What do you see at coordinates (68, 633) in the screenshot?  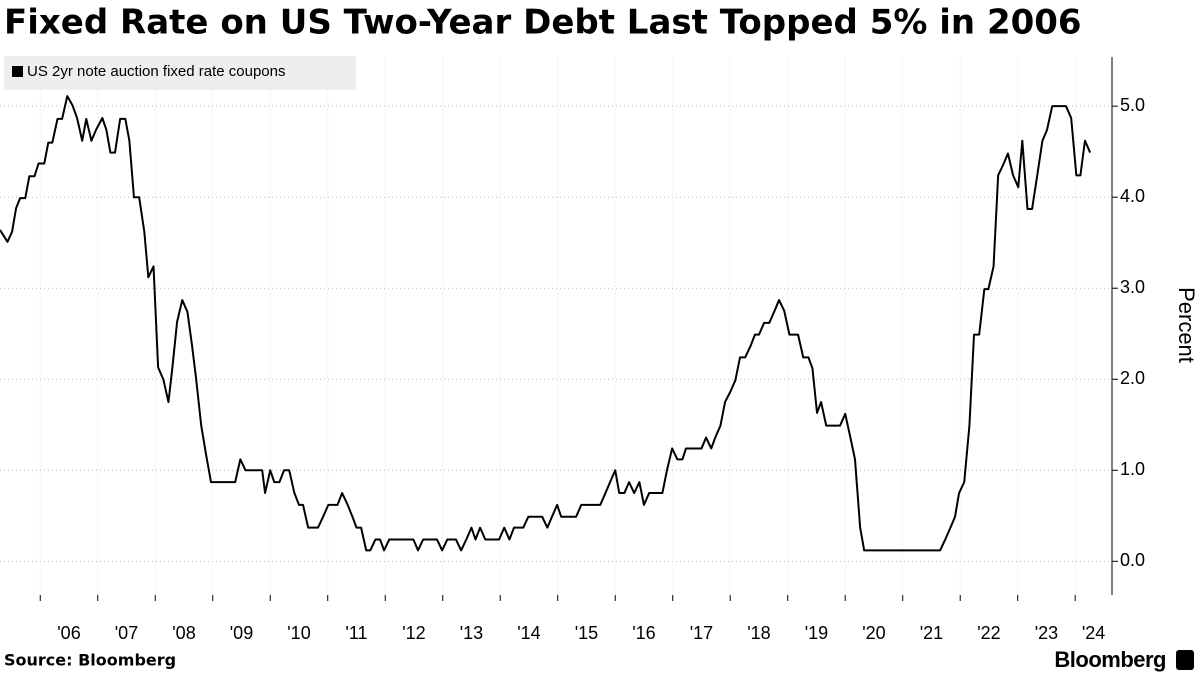 I see `x-tick-label: '06` at bounding box center [68, 633].